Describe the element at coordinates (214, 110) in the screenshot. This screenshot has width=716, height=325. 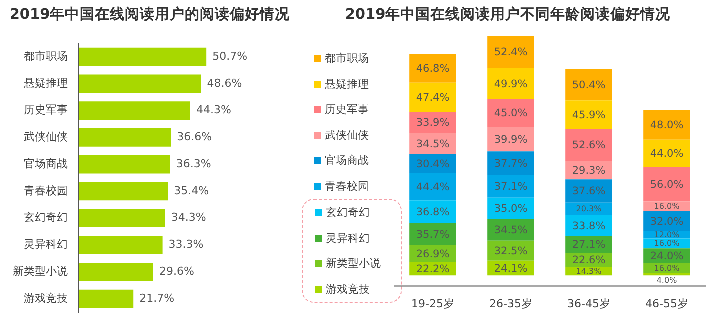
I see `data-label: 44.3%` at that location.